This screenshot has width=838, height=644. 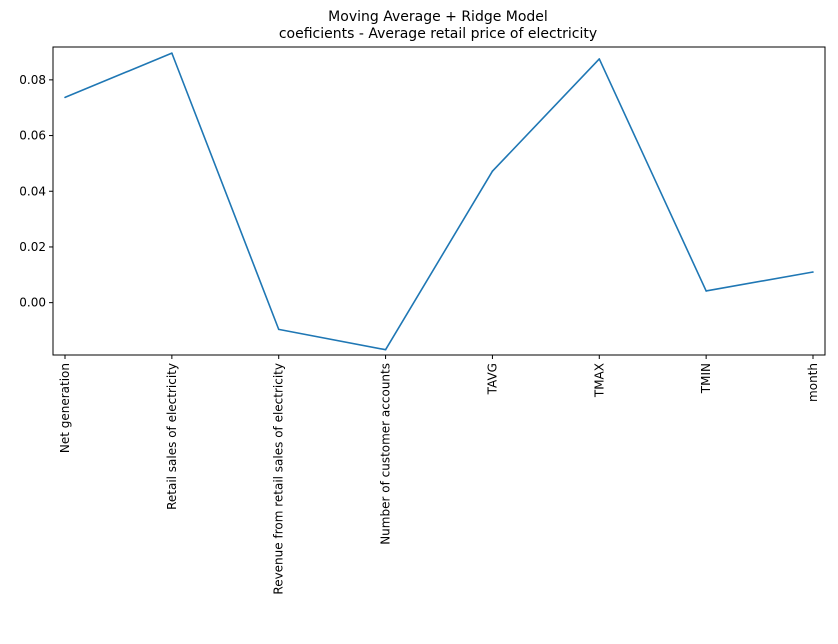 What do you see at coordinates (279, 479) in the screenshot?
I see `x-tick-label: Revenue from retail sales of electricity` at bounding box center [279, 479].